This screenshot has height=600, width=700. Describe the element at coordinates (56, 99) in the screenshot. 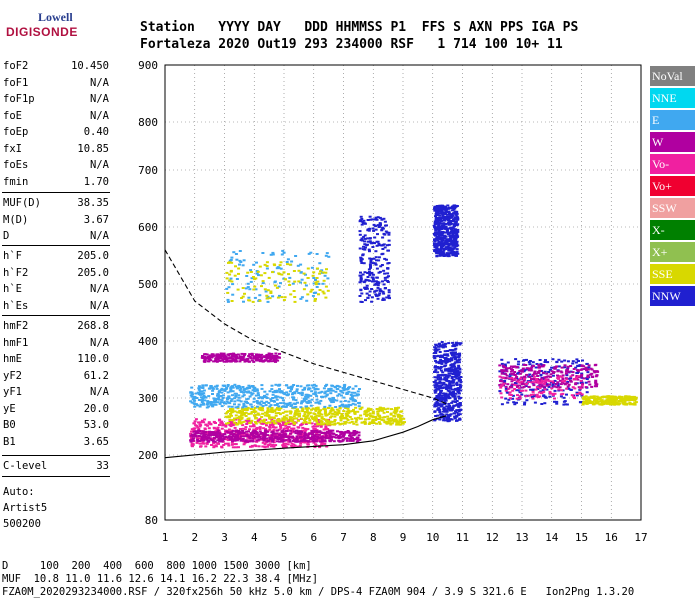

I see `param-row: foF1p N/A` at that location.